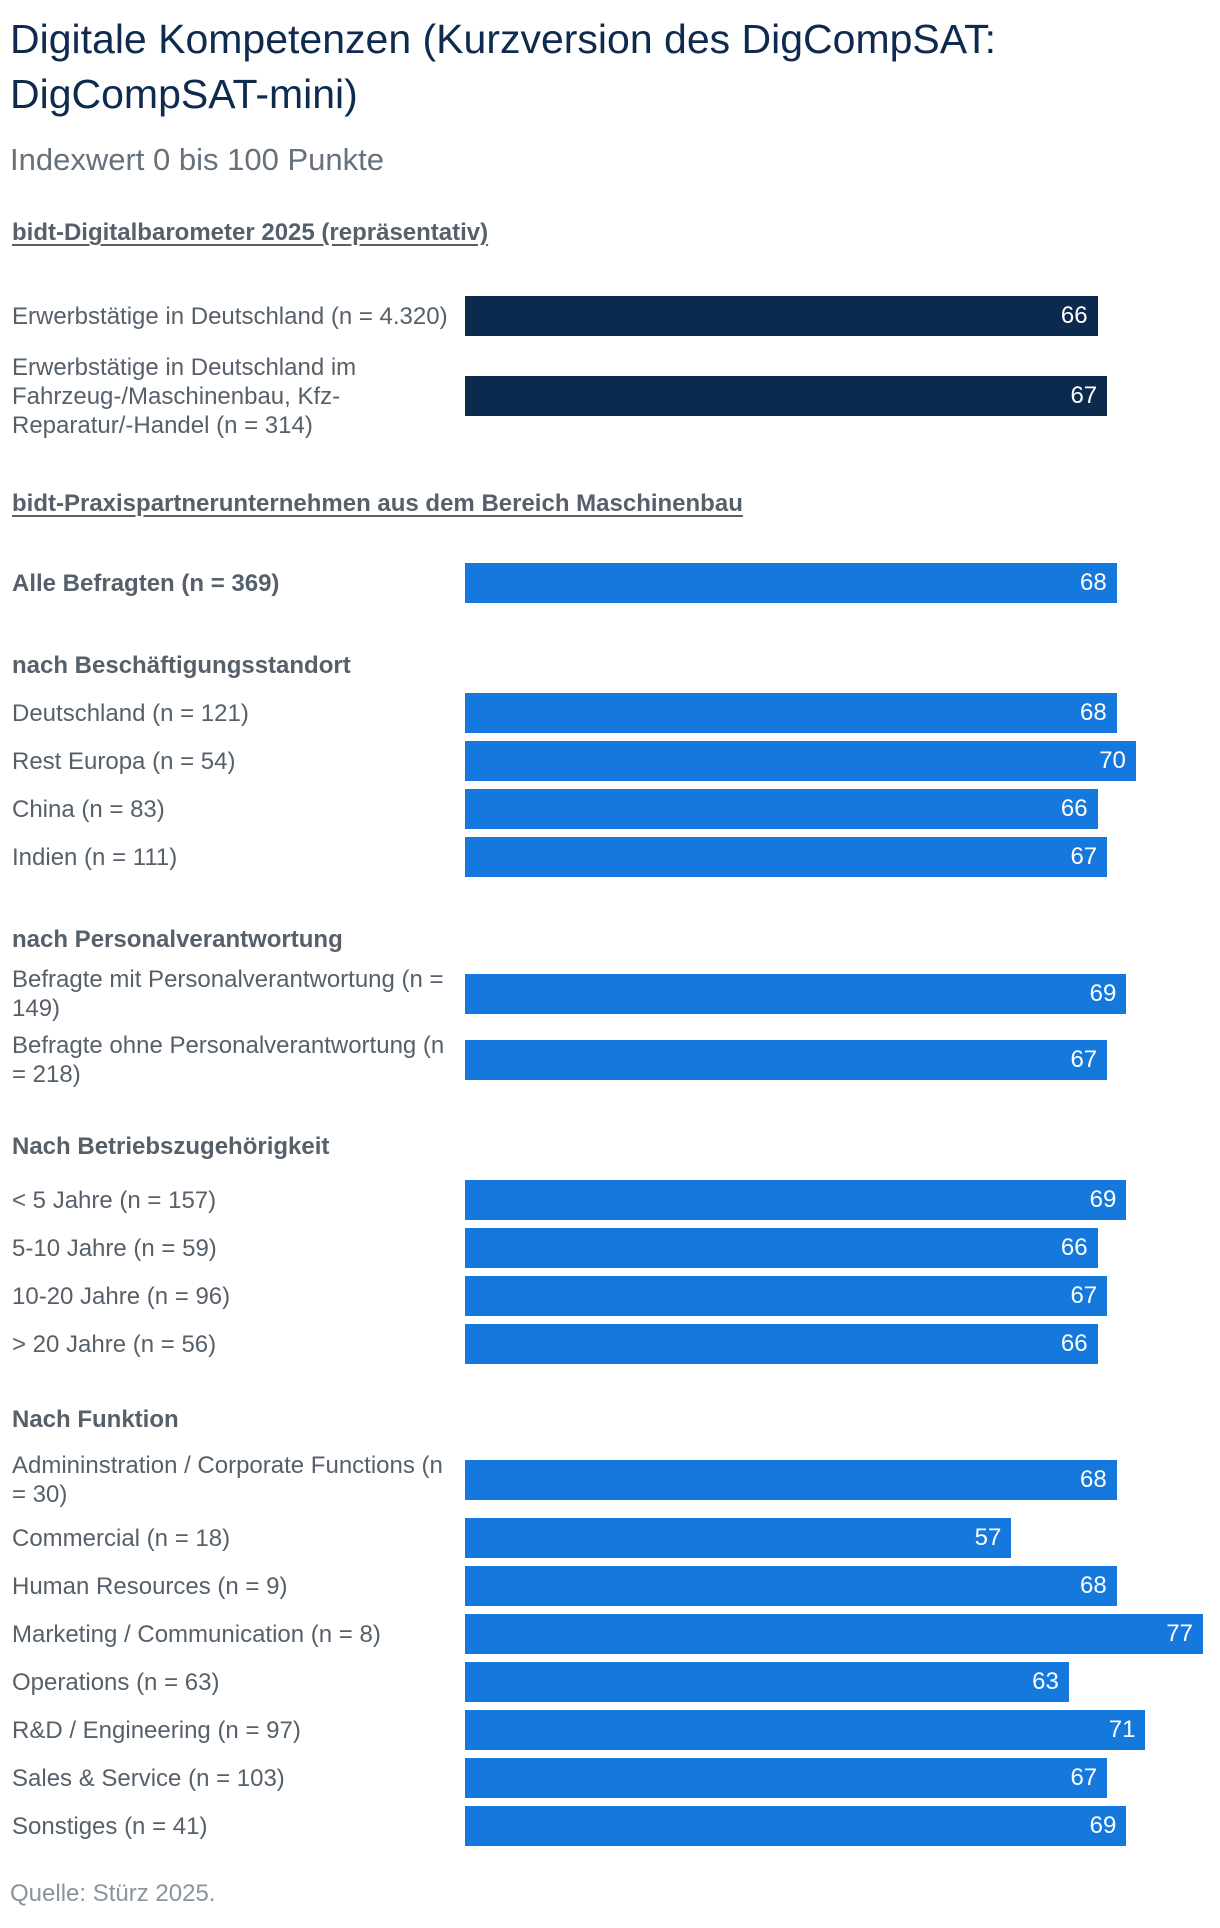 This screenshot has height=1928, width=1220. What do you see at coordinates (88, 809) in the screenshot?
I see `category-label: China (n = 83)` at bounding box center [88, 809].